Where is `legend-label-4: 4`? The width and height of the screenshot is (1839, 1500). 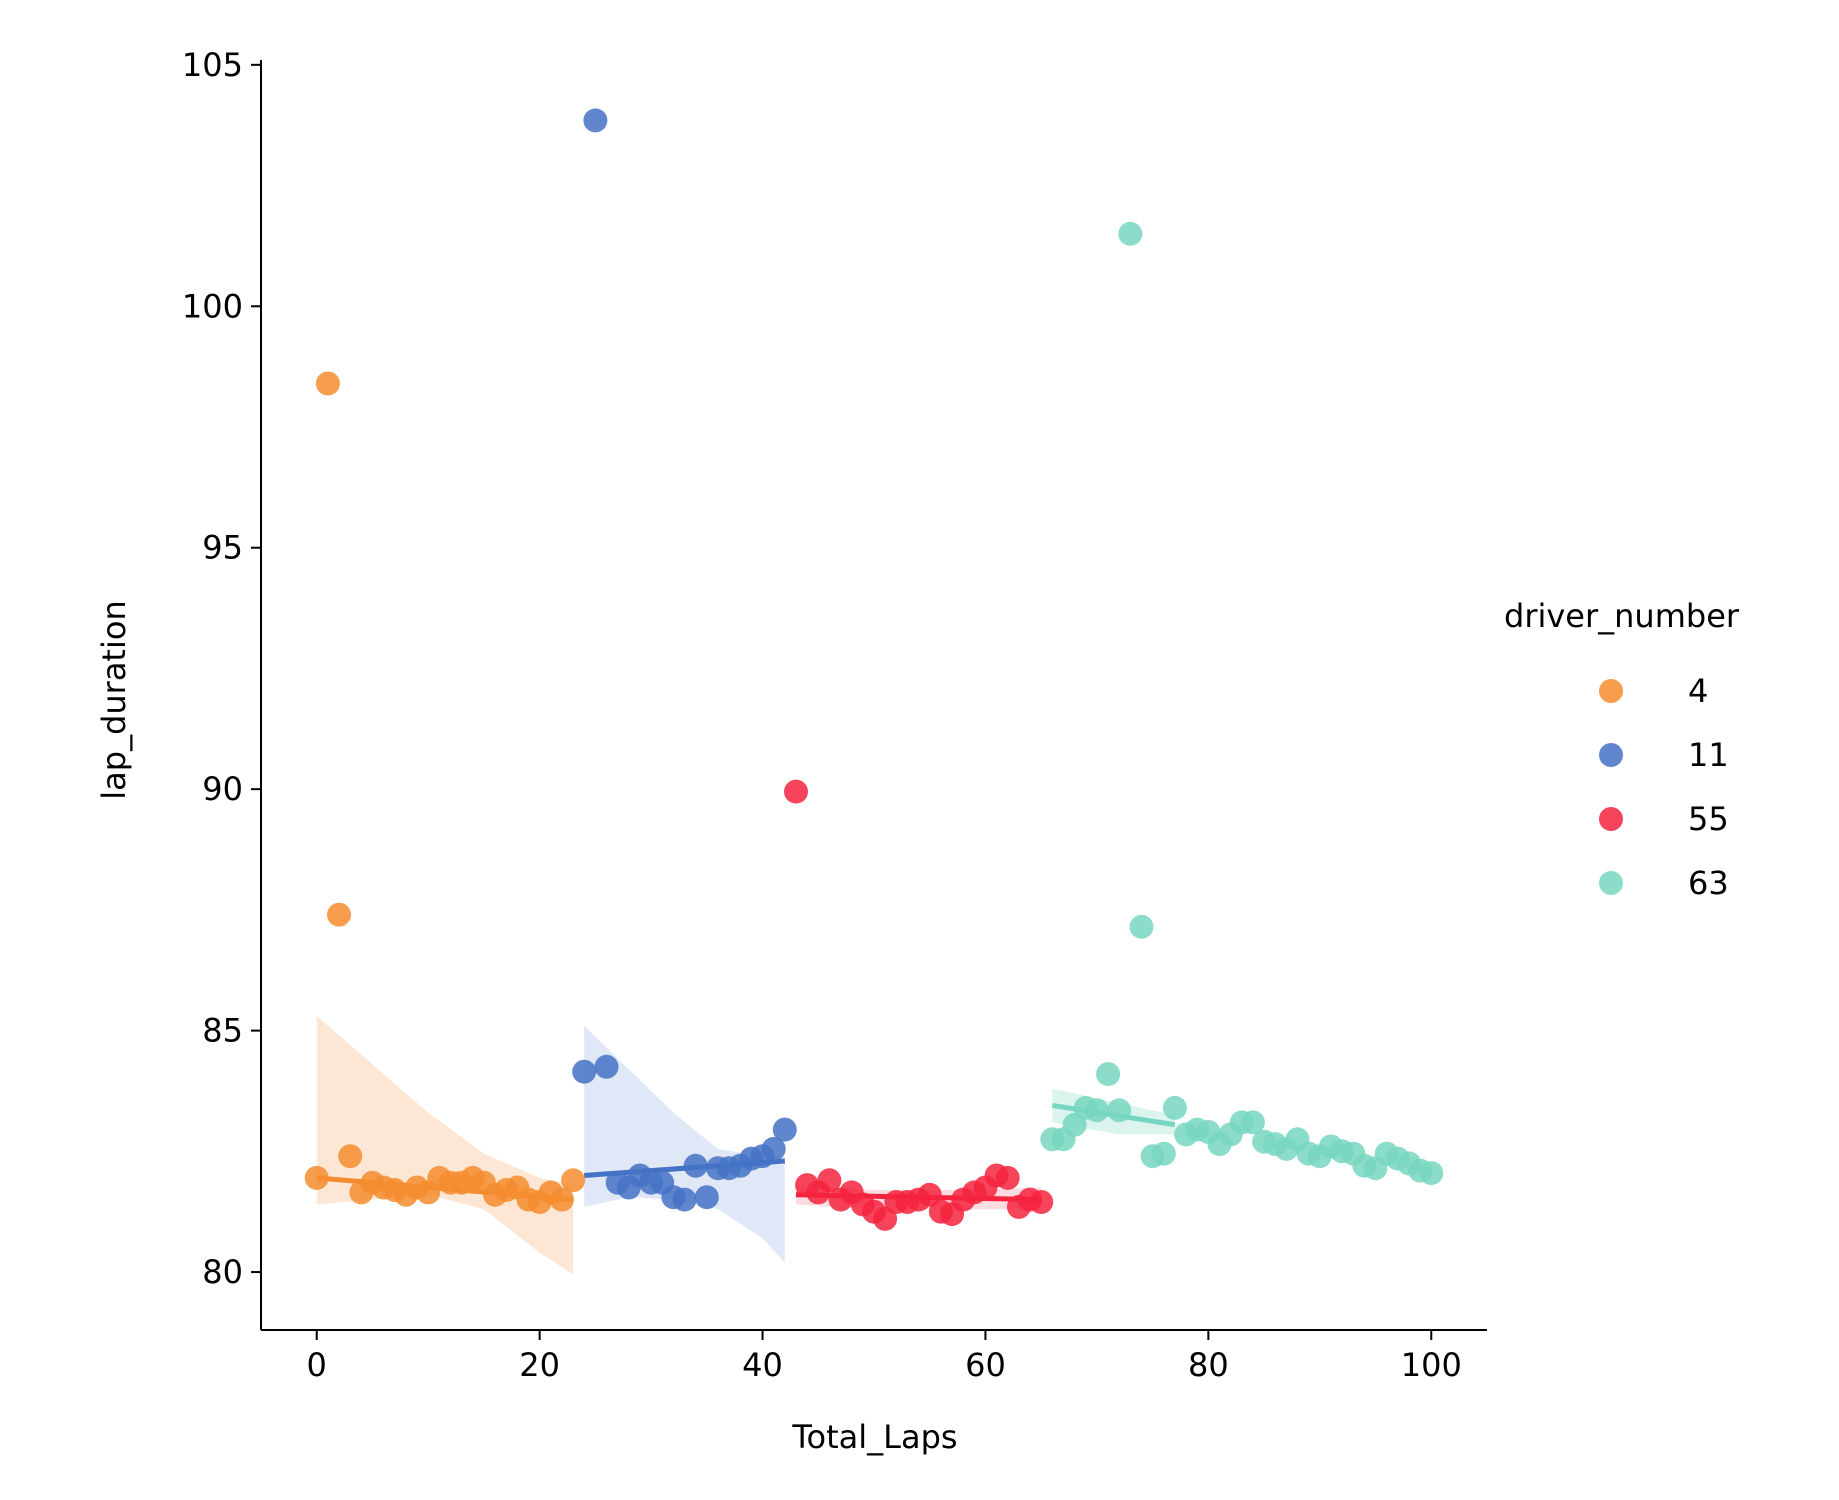 legend-label-4: 4 is located at coordinates (1698, 691).